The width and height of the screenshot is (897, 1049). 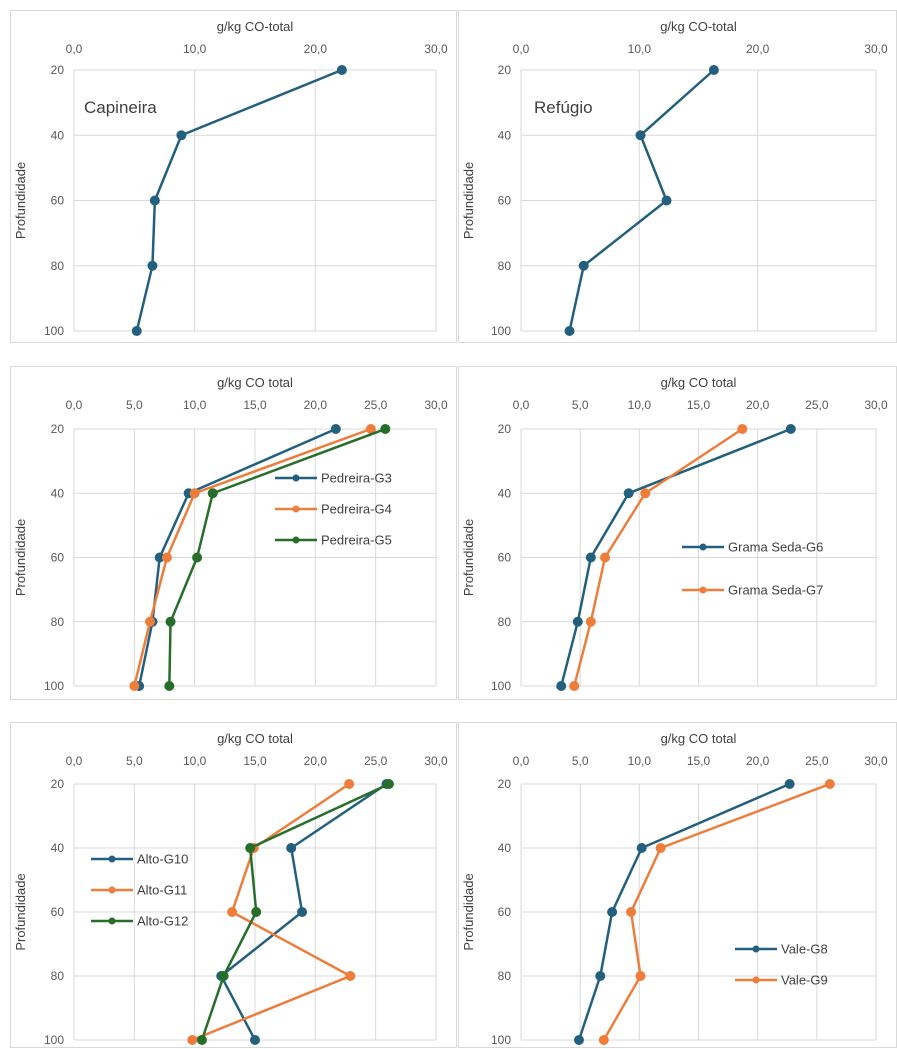 I want to click on legend-label: Grama Seda-G6, so click(x=775, y=547).